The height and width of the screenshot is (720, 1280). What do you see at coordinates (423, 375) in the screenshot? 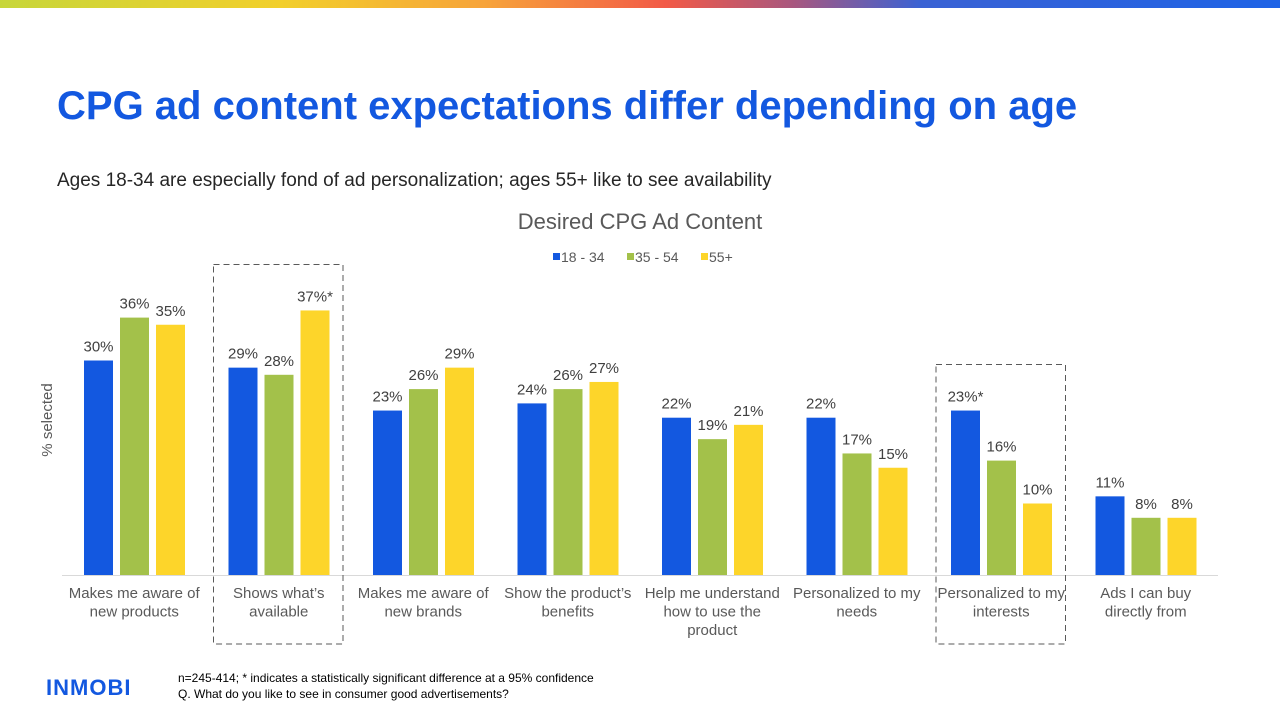
I see `data-label-2-1: 26%` at bounding box center [423, 375].